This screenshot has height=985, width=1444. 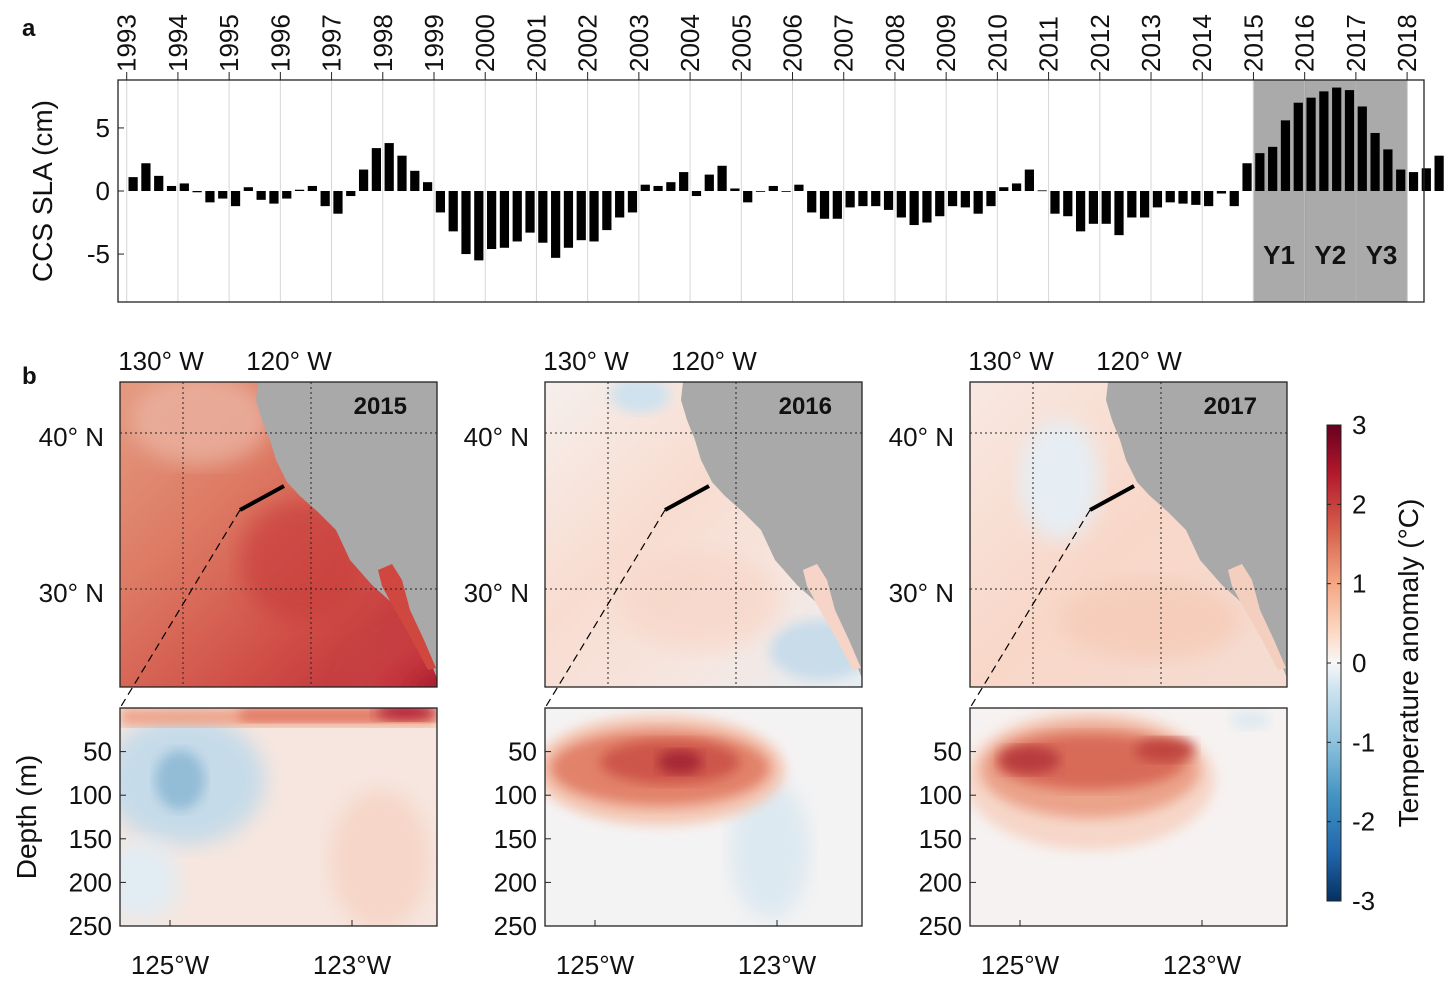 I want to click on map-lon-label: 130° W, so click(x=1011, y=361).